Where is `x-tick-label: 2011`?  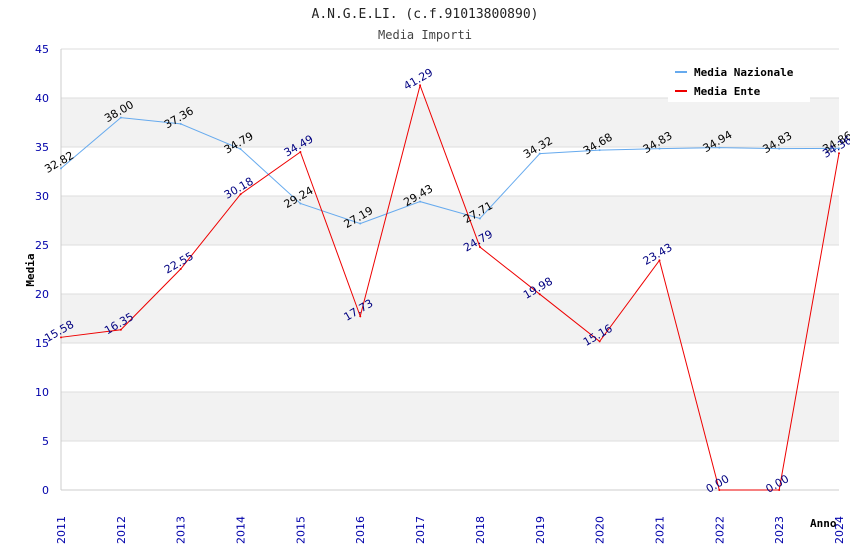
x-tick-label: 2011 is located at coordinates (61, 530).